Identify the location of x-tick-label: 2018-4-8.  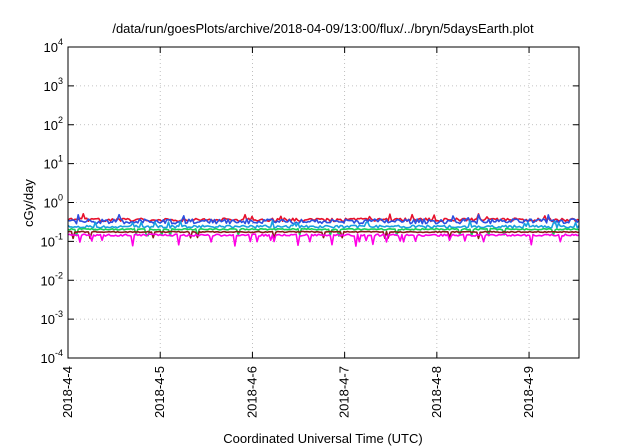
(436, 392).